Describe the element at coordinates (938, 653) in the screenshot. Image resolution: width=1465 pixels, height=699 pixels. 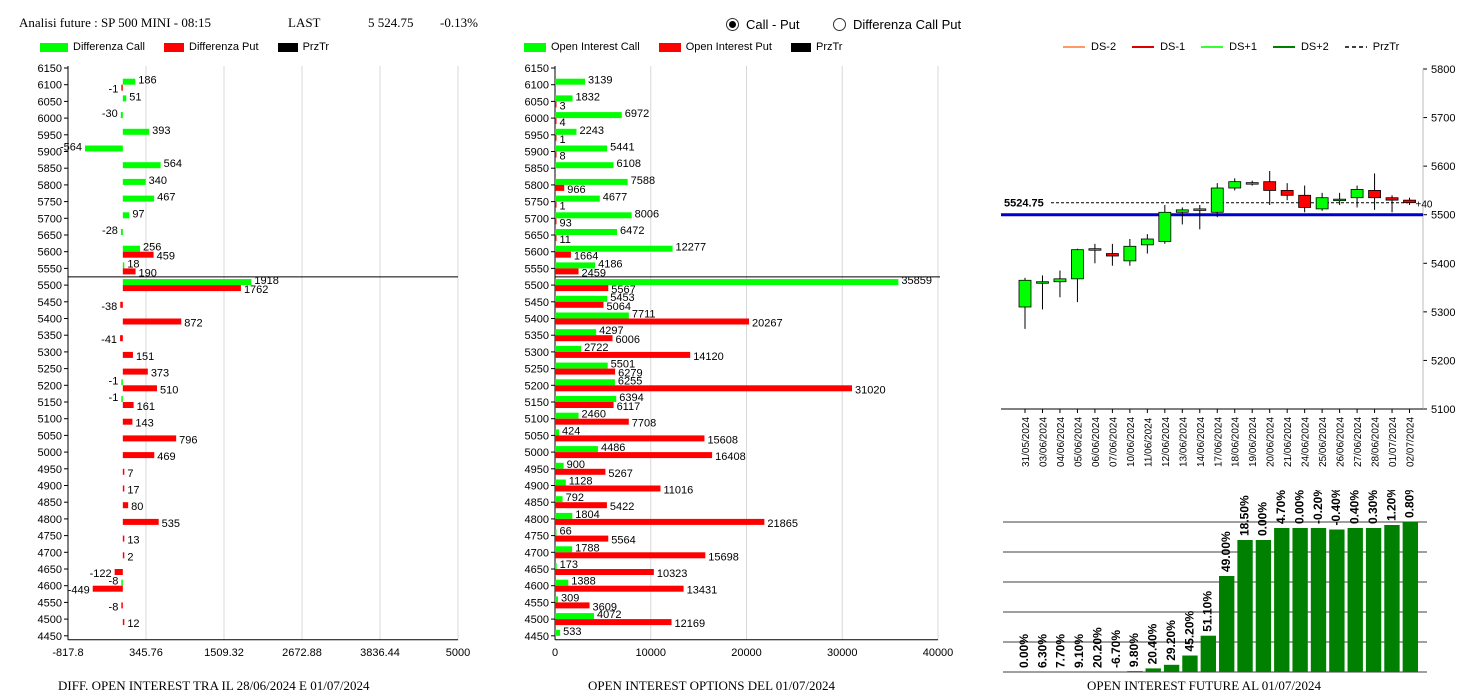
I see `x-tick-label: 40000` at that location.